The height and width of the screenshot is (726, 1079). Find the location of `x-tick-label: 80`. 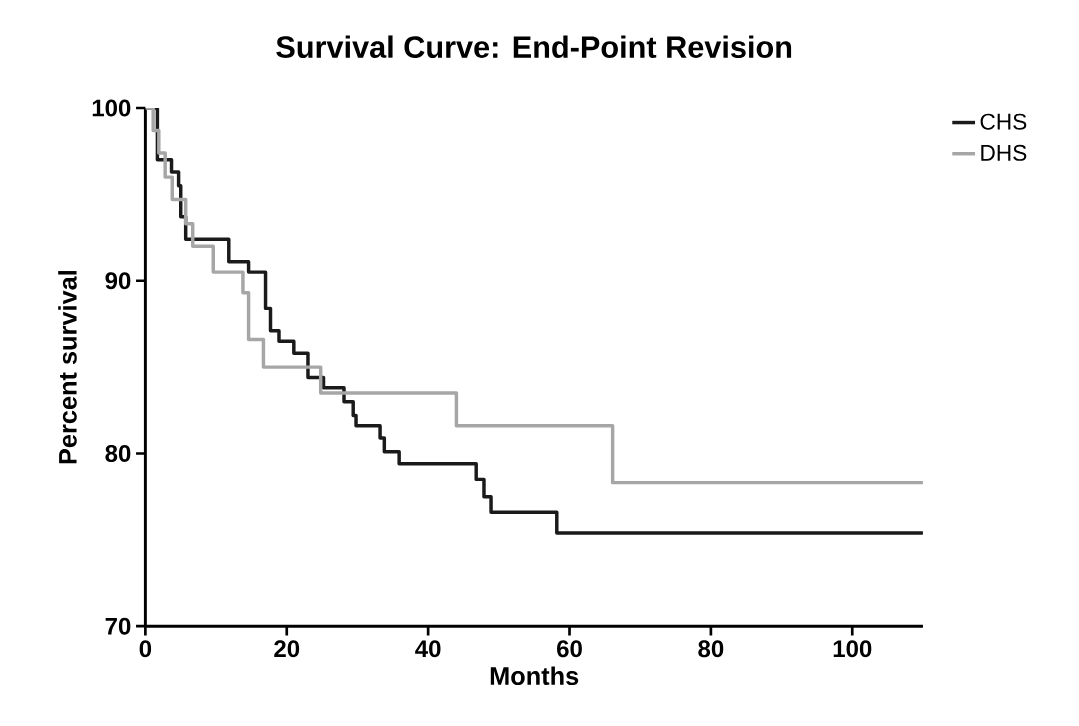

x-tick-label: 80 is located at coordinates (711, 649).